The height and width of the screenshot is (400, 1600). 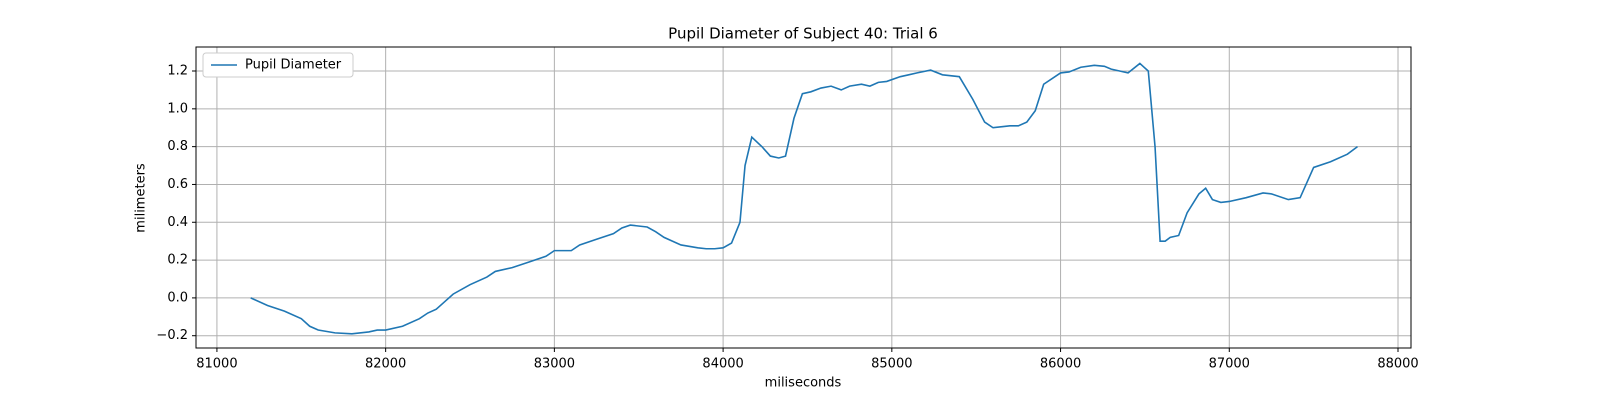 What do you see at coordinates (177, 184) in the screenshot?
I see `y-tick-label: 0.6` at bounding box center [177, 184].